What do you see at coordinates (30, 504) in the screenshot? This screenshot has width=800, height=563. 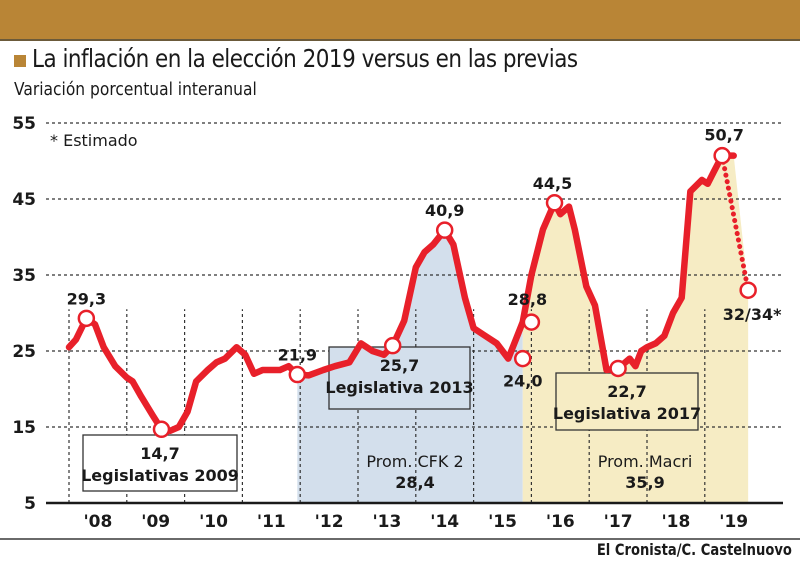 I see `y-tick-label: 5` at bounding box center [30, 504].